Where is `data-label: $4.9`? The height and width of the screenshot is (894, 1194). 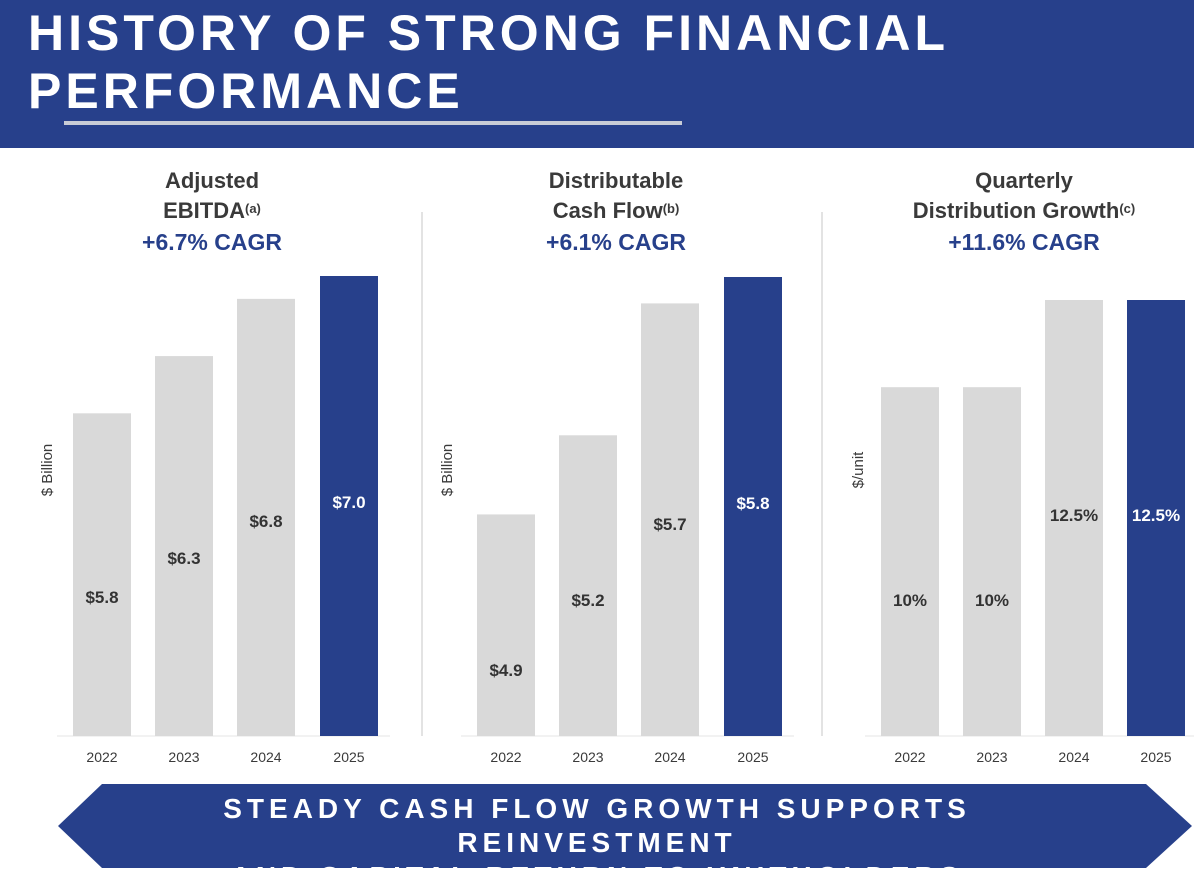
data-label: $4.9 is located at coordinates (505, 670).